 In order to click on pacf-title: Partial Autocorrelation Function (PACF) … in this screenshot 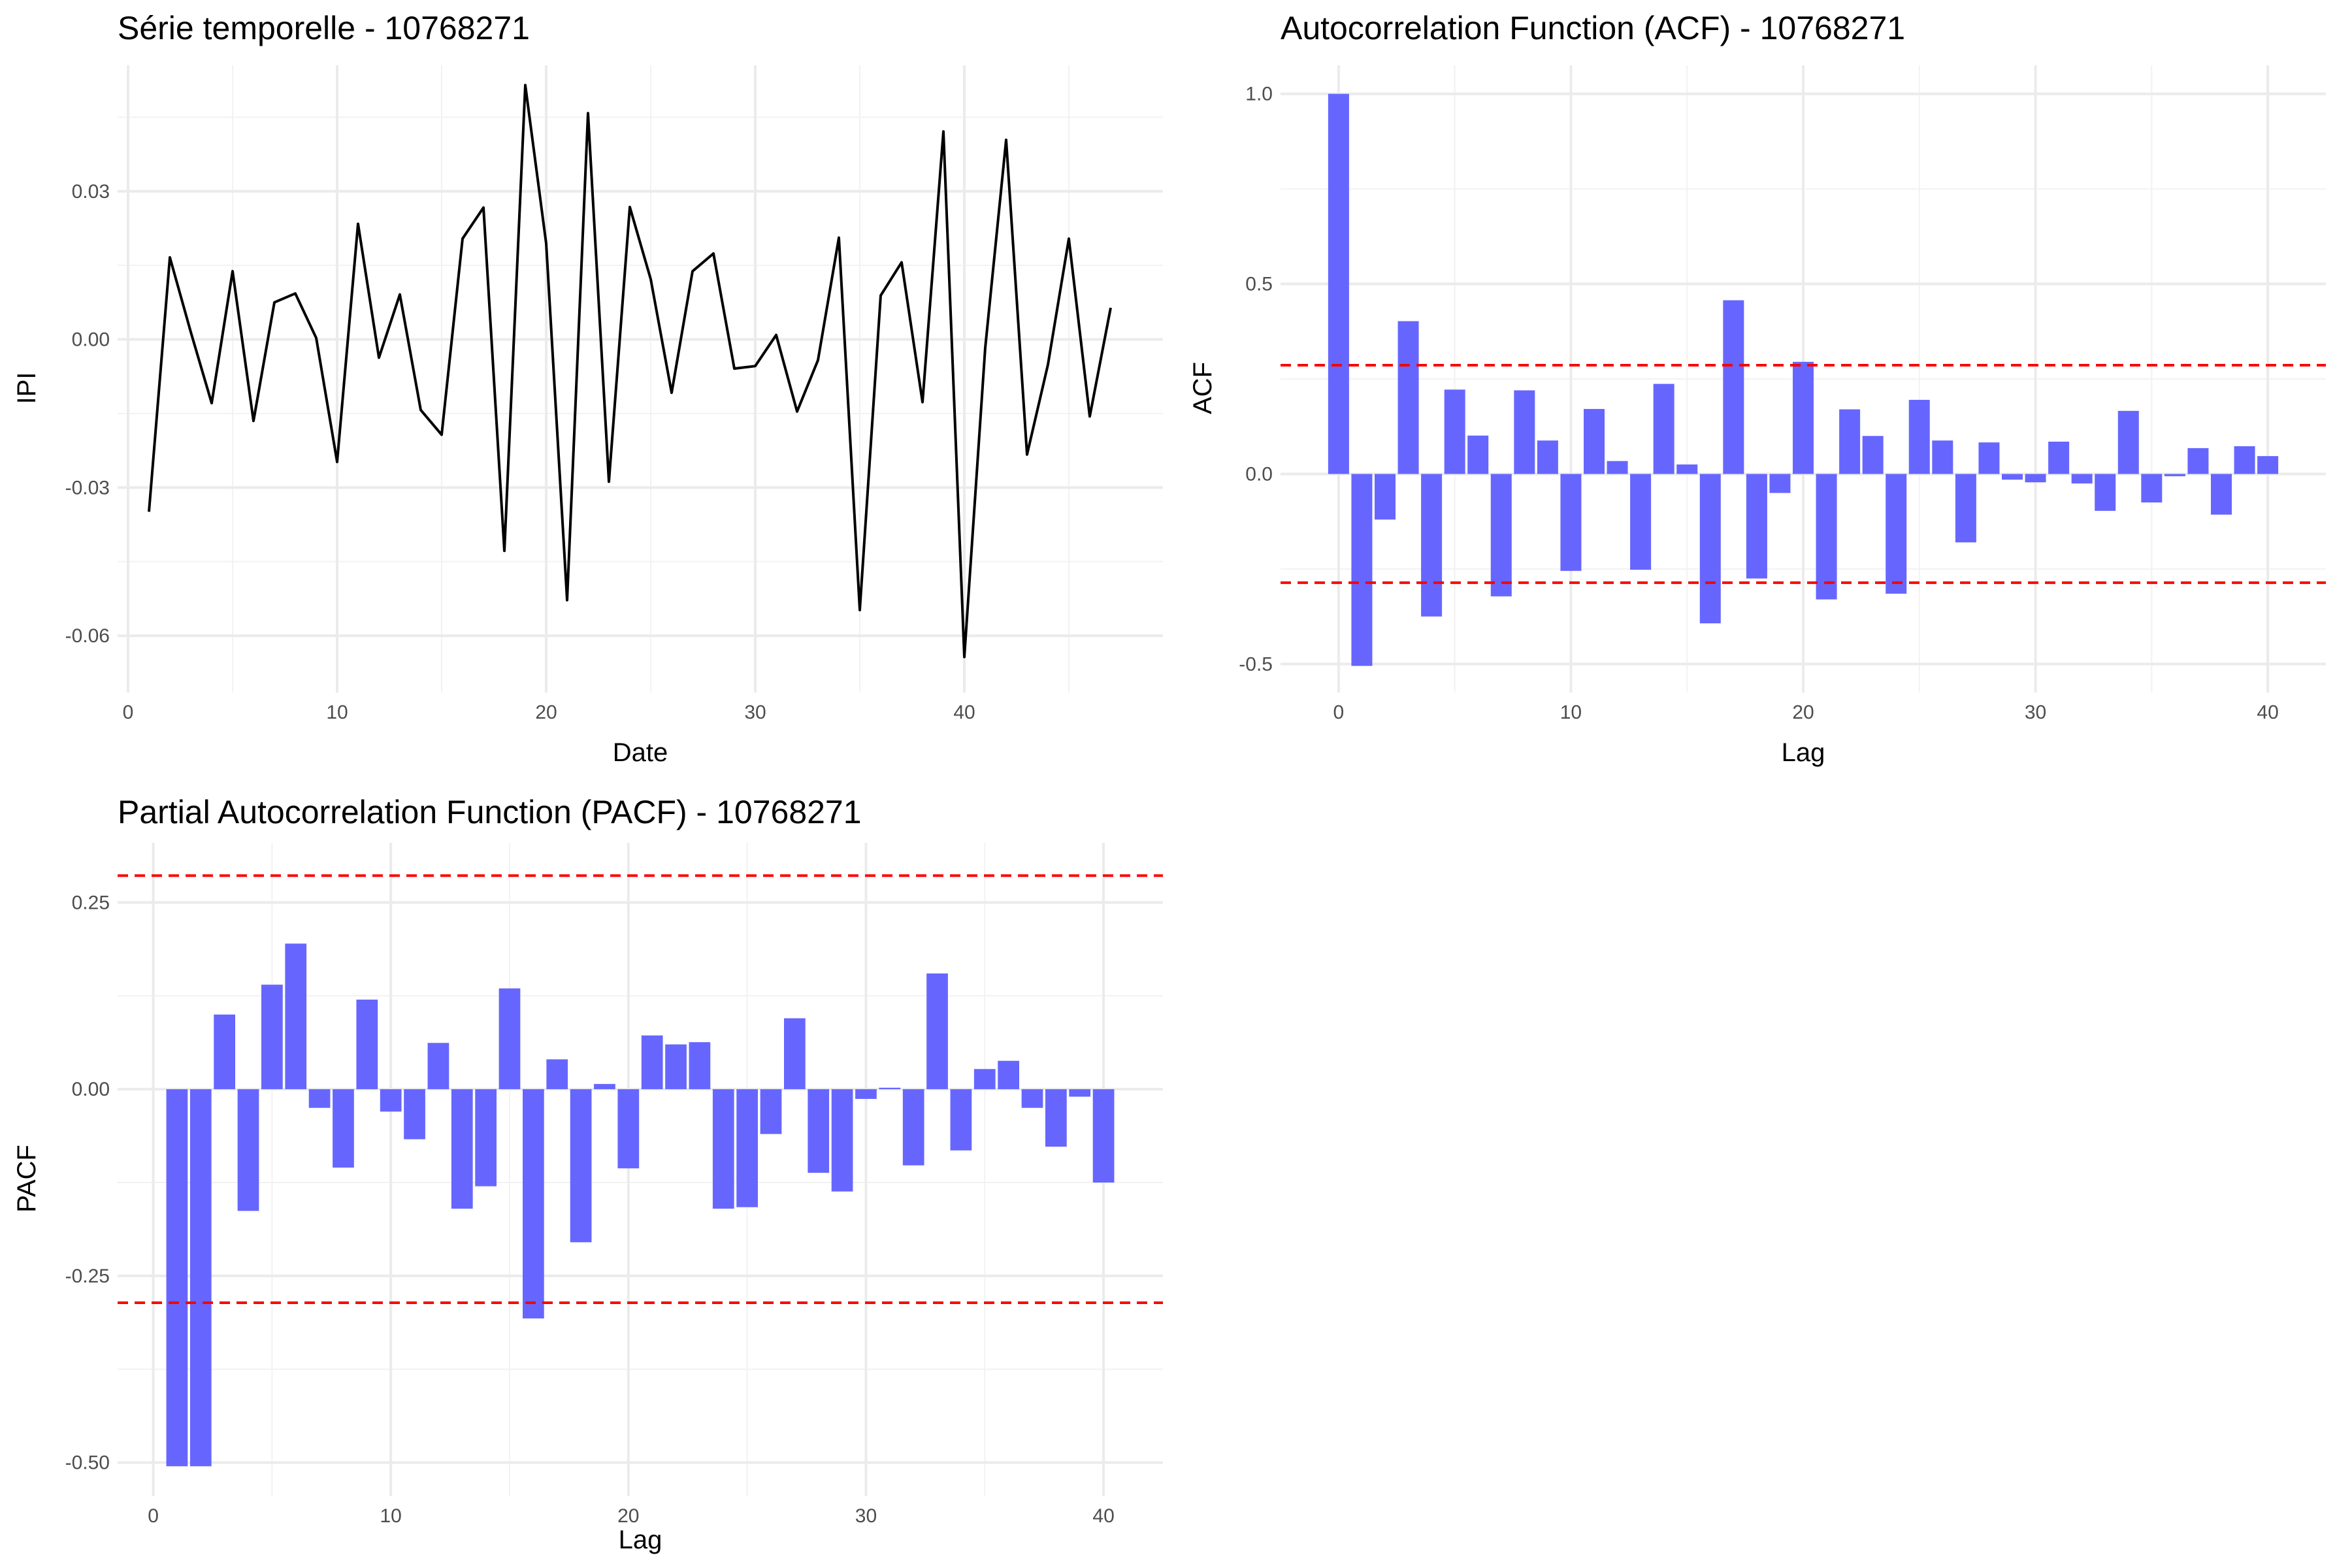, I will do `click(490, 812)`.